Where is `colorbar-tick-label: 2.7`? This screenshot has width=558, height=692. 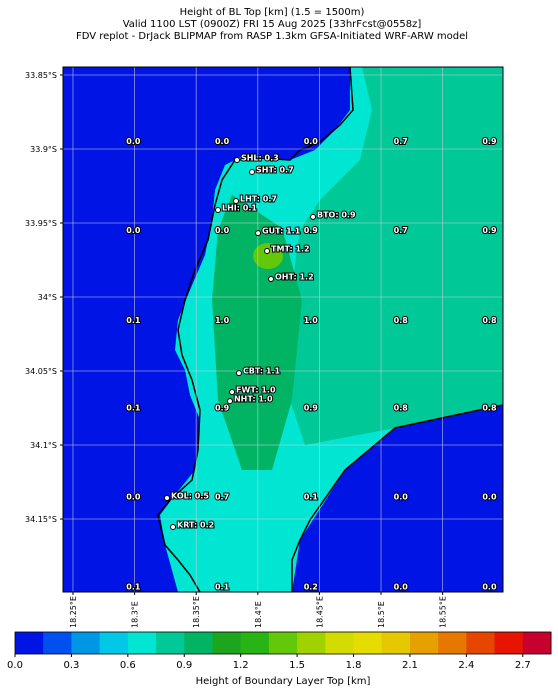 colorbar-tick-label: 2.7 is located at coordinates (523, 665).